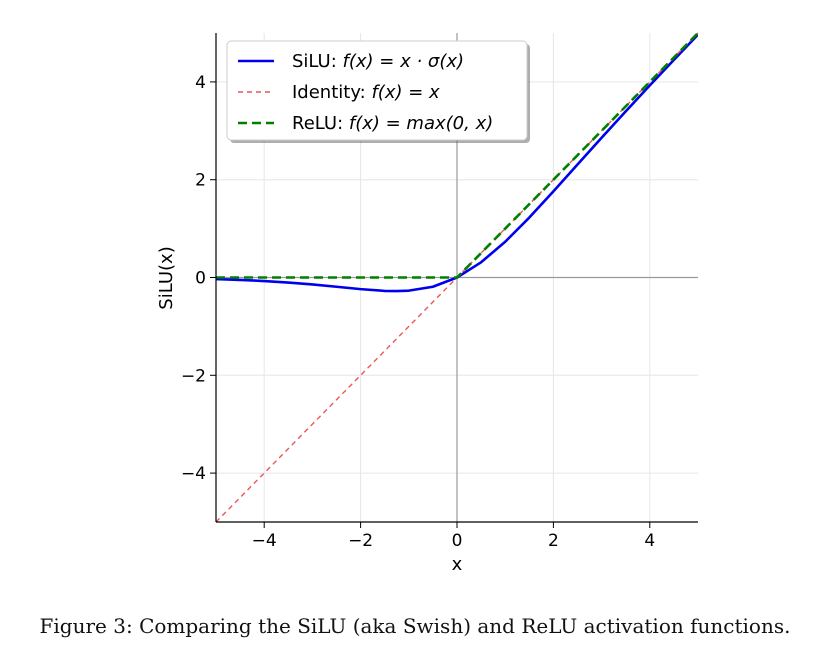 Image resolution: width=830 pixels, height=650 pixels. I want to click on y-tick-label: −2, so click(193, 376).